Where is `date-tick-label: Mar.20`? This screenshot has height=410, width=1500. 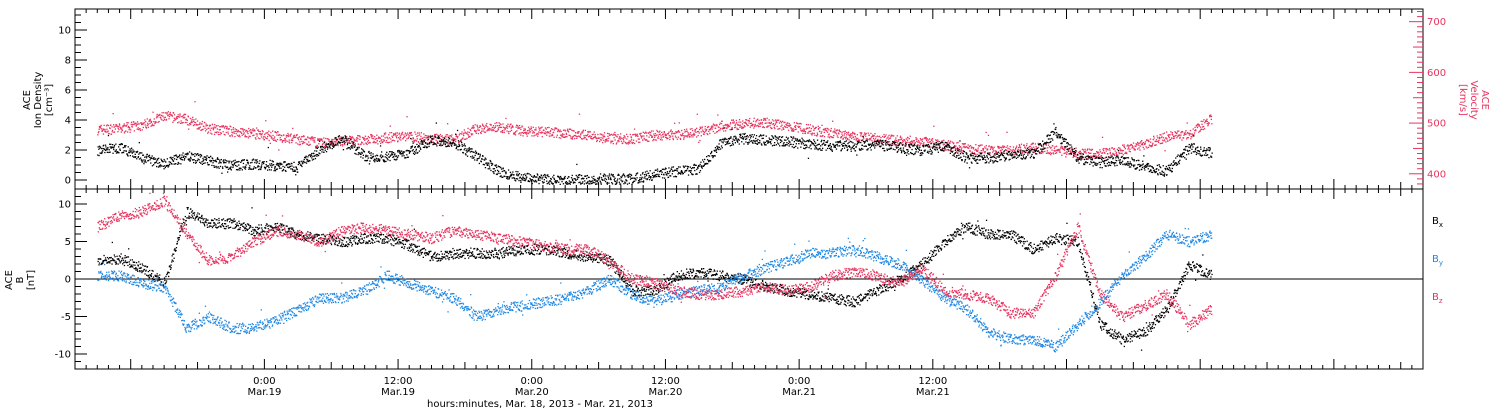 date-tick-label: Mar.20 is located at coordinates (532, 392).